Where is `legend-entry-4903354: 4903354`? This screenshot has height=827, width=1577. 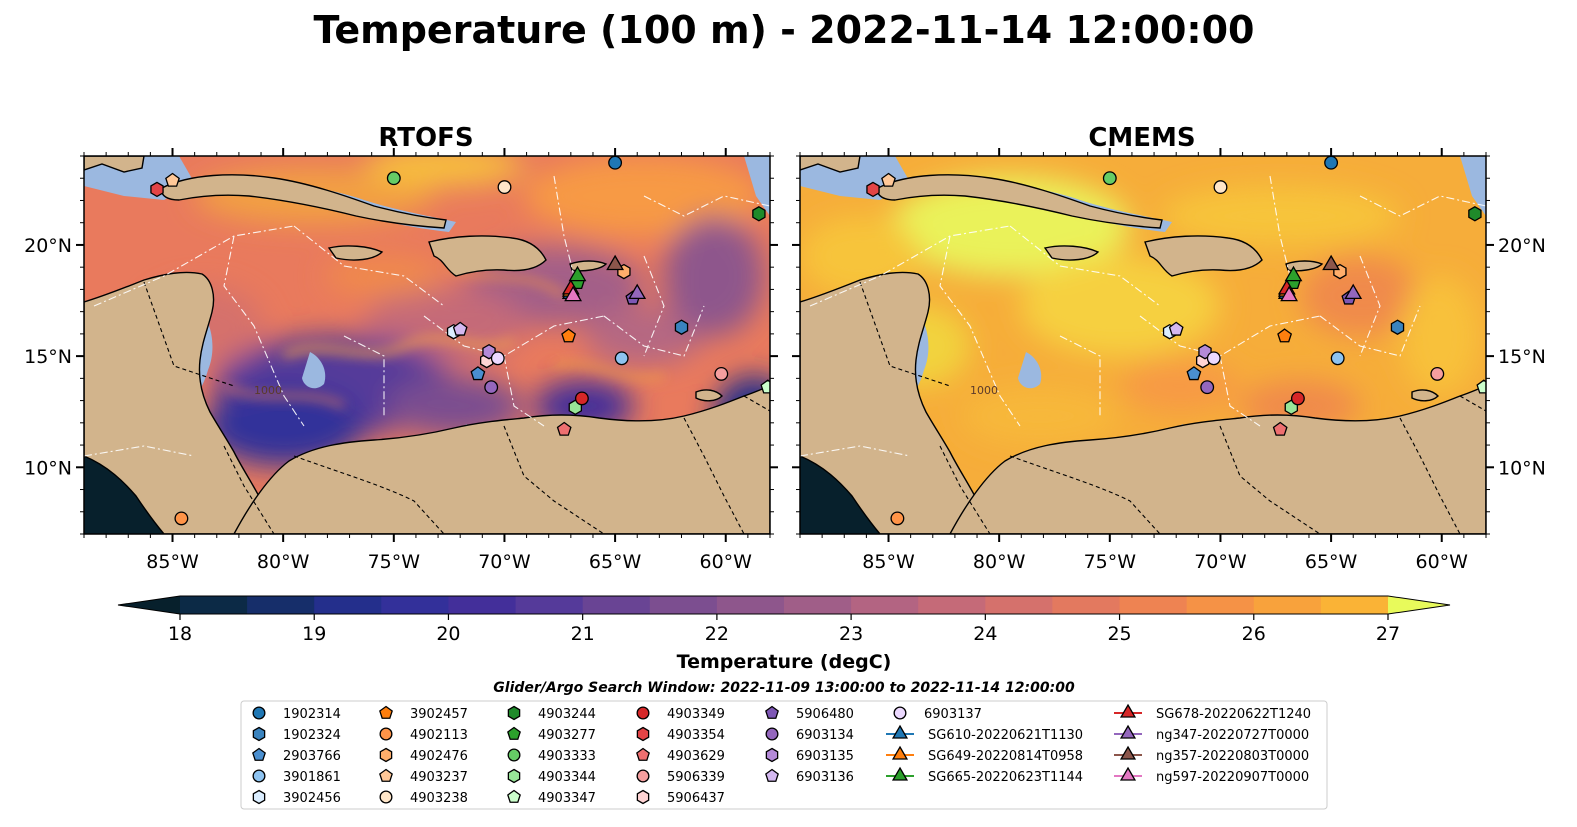 legend-entry-4903354: 4903354 is located at coordinates (680, 734).